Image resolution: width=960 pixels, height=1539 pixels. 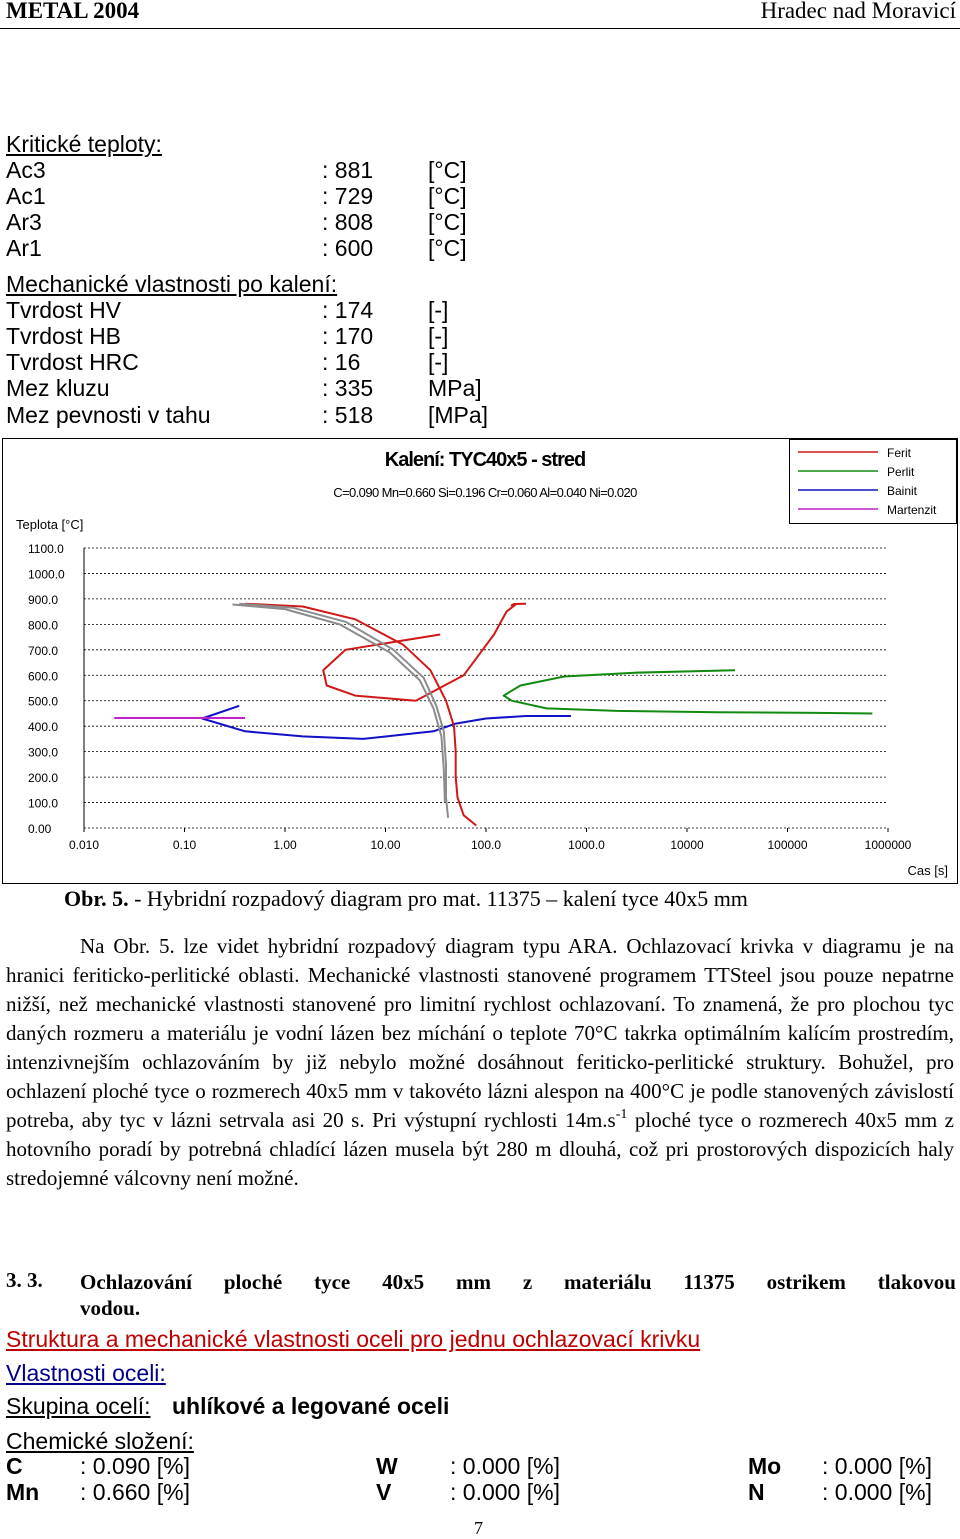 I want to click on critical-temps-title: Kritické teploty:, so click(x=84, y=144).